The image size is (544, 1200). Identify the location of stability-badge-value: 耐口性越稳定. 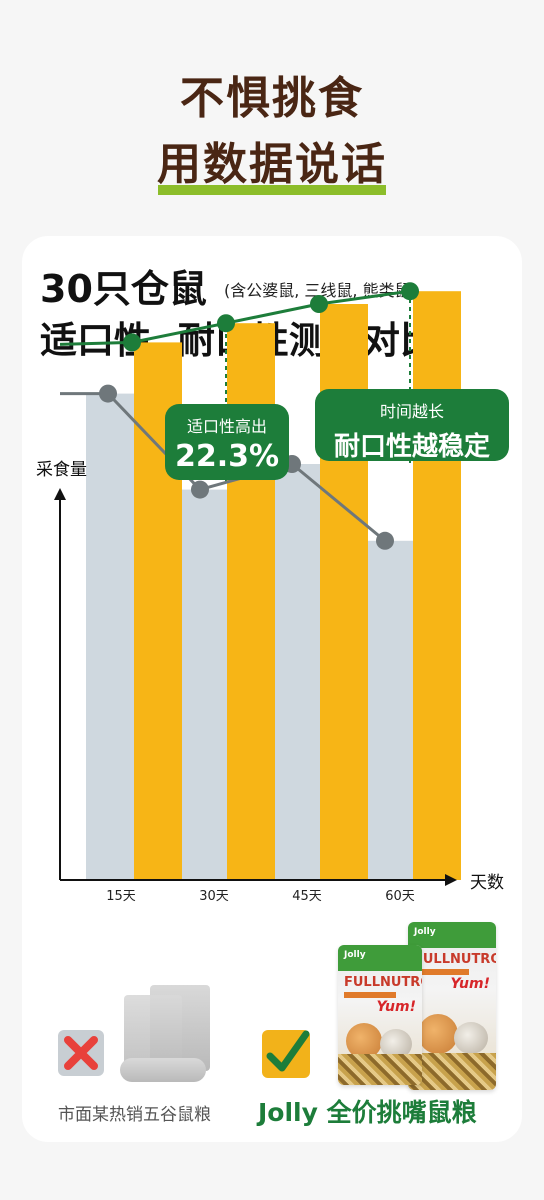
(411, 447).